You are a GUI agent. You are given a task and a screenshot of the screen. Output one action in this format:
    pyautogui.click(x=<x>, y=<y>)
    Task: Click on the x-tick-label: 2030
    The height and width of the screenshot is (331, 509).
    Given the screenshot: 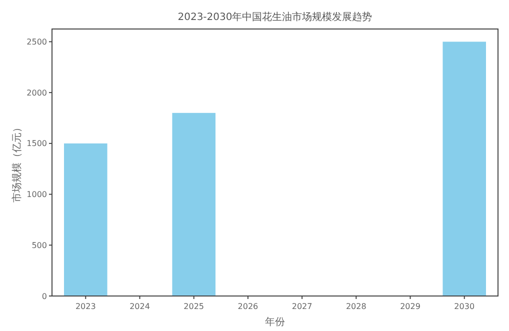 What is the action you would take?
    pyautogui.click(x=464, y=306)
    